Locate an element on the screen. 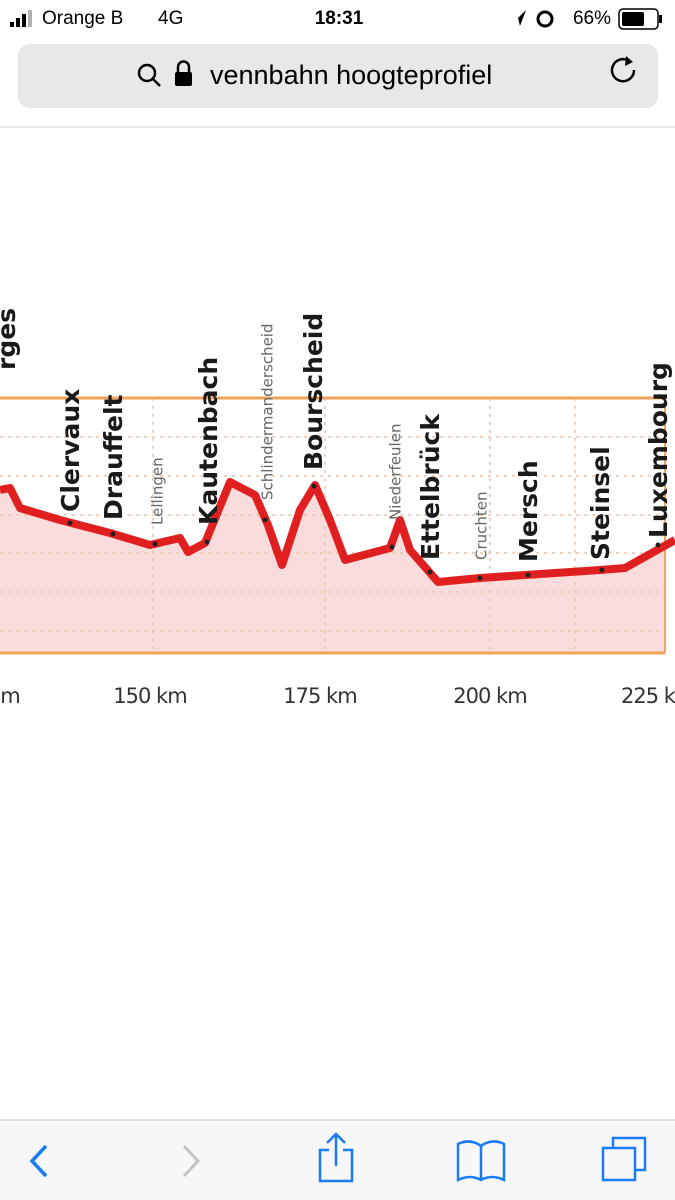  profile-line is located at coordinates (337, 532).